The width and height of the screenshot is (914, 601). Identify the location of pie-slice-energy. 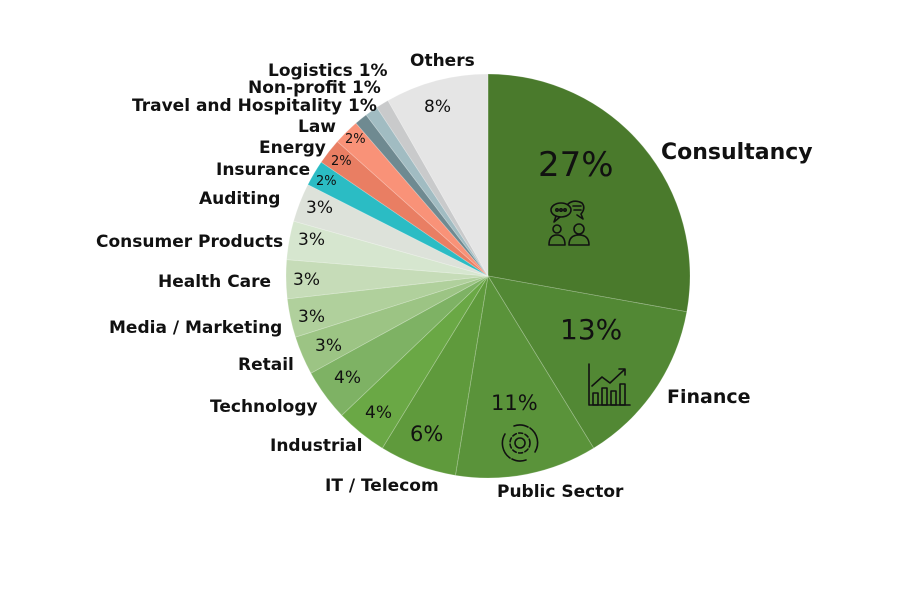
(404, 208).